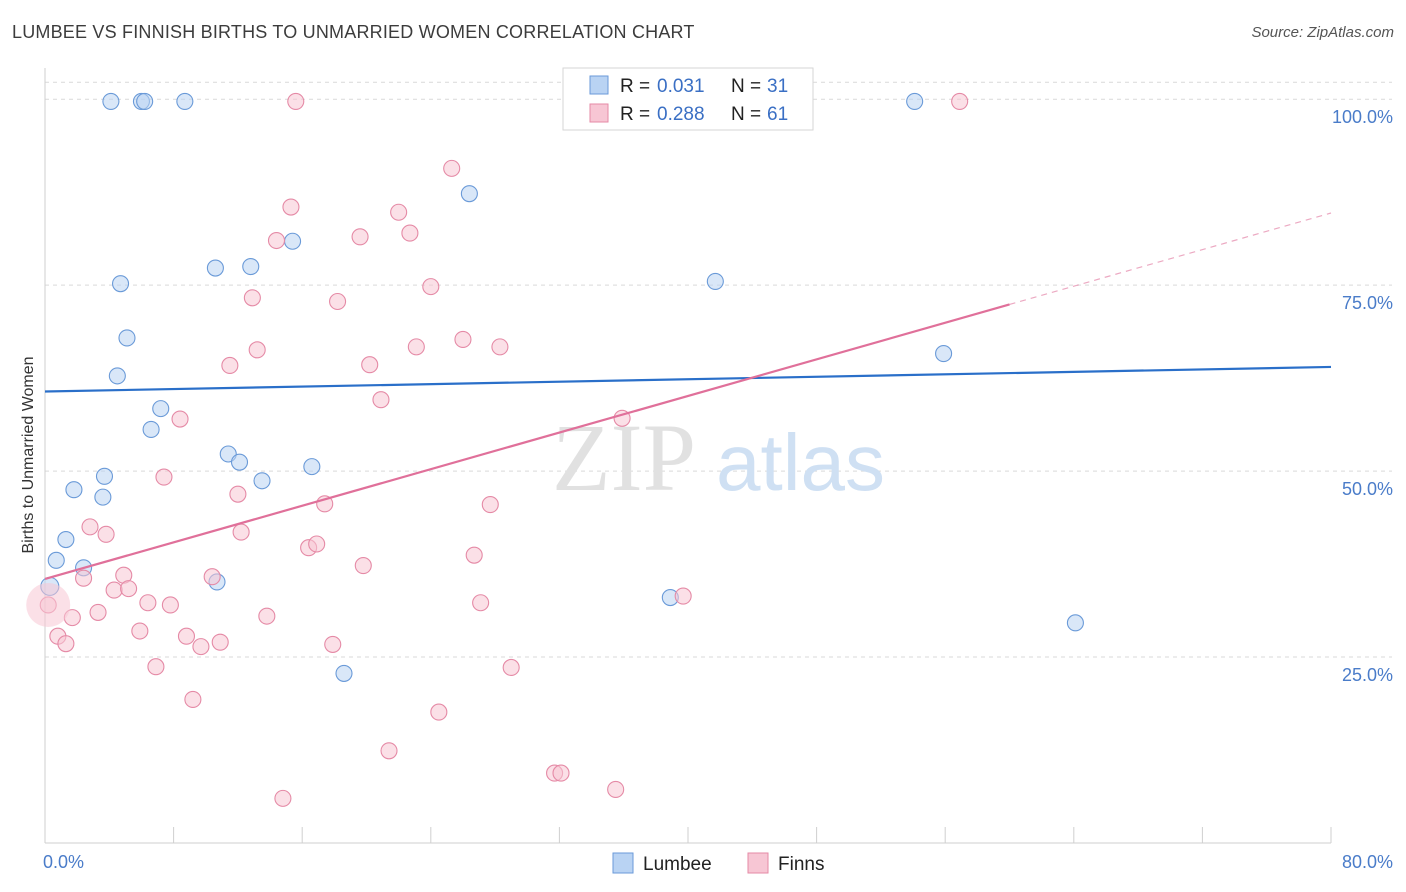  What do you see at coordinates (635, 114) in the screenshot?
I see `legend-r-label-finns: R =` at bounding box center [635, 114].